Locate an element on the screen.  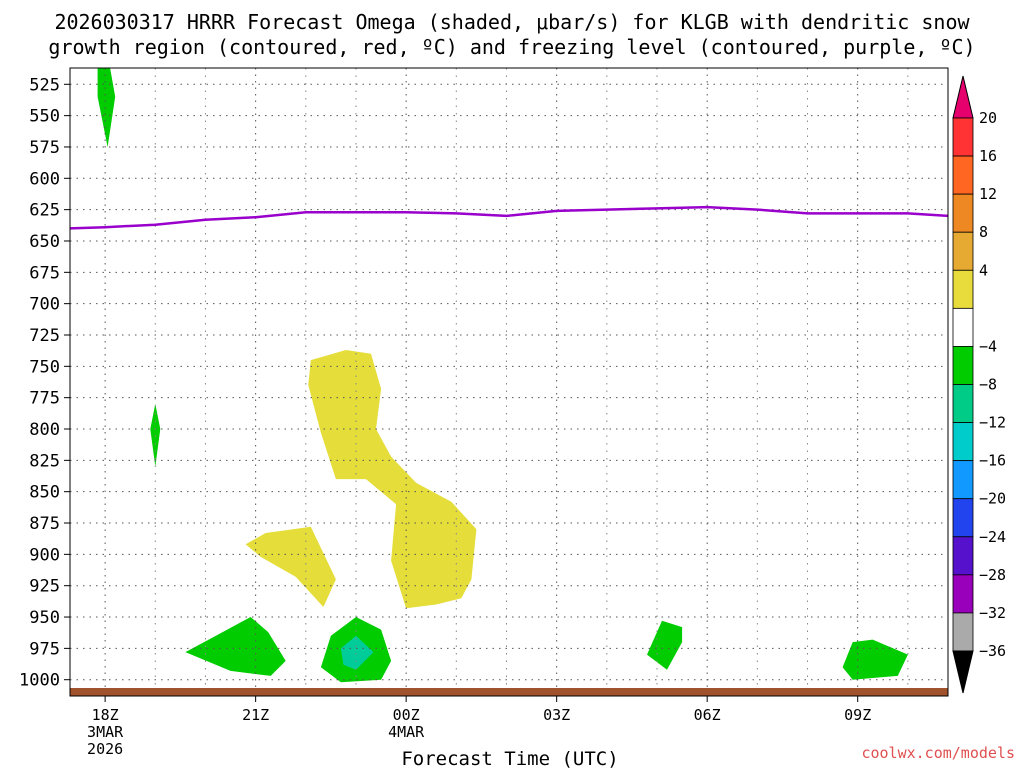
colorbar-label: −20 is located at coordinates (992, 499).